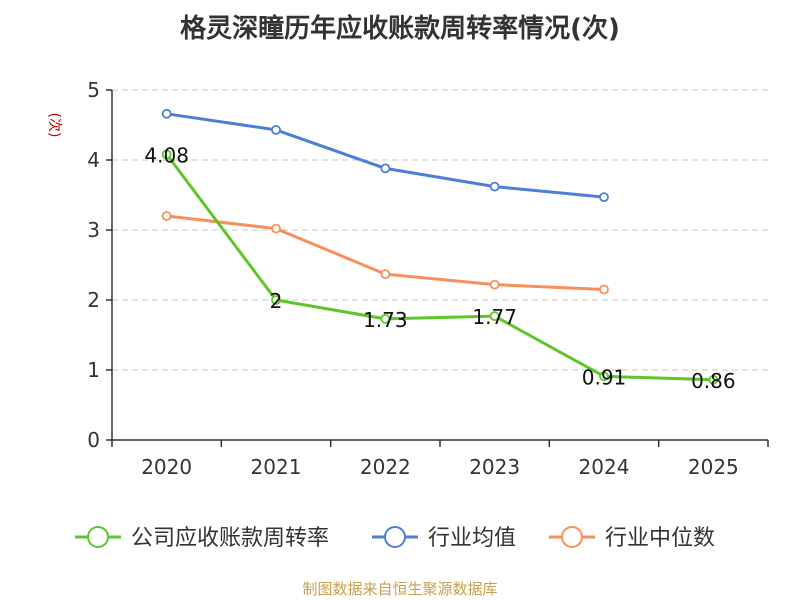 The height and width of the screenshot is (600, 800). I want to click on data-label-2022: 1.73, so click(385, 320).